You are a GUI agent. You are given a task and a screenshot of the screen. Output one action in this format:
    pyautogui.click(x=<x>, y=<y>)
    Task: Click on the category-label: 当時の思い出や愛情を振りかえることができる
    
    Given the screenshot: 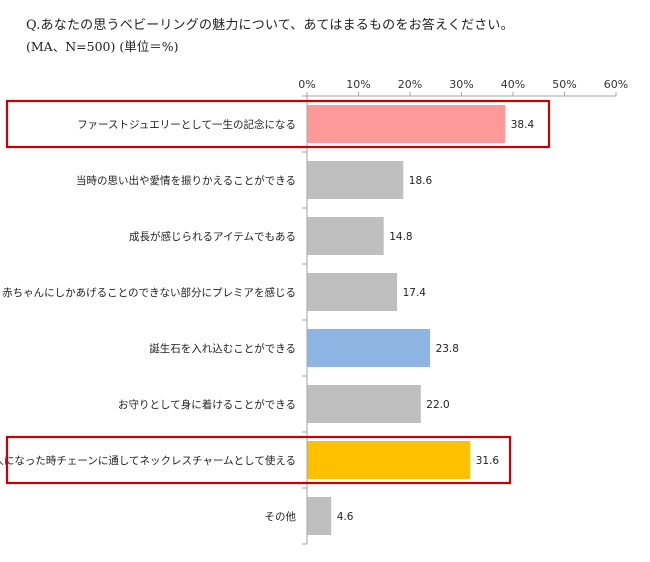 What is the action you would take?
    pyautogui.click(x=186, y=180)
    